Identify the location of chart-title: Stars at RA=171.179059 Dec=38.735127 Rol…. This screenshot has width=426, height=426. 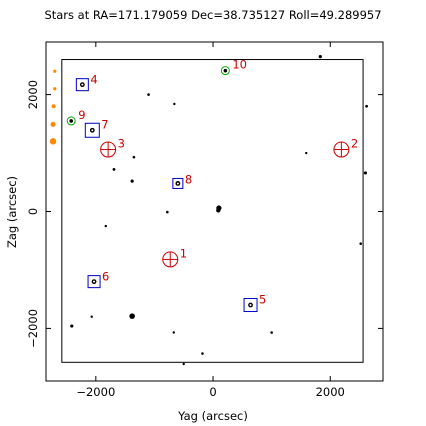
(212, 15).